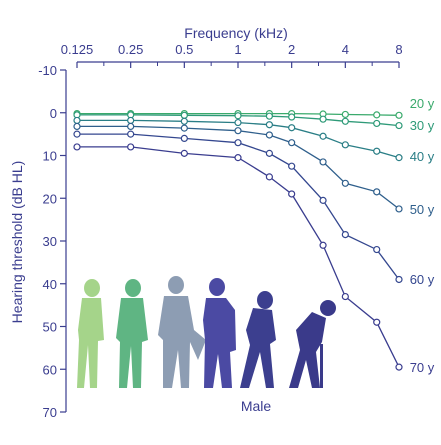  What do you see at coordinates (422, 156) in the screenshot?
I see `series-label: 40 y` at bounding box center [422, 156].